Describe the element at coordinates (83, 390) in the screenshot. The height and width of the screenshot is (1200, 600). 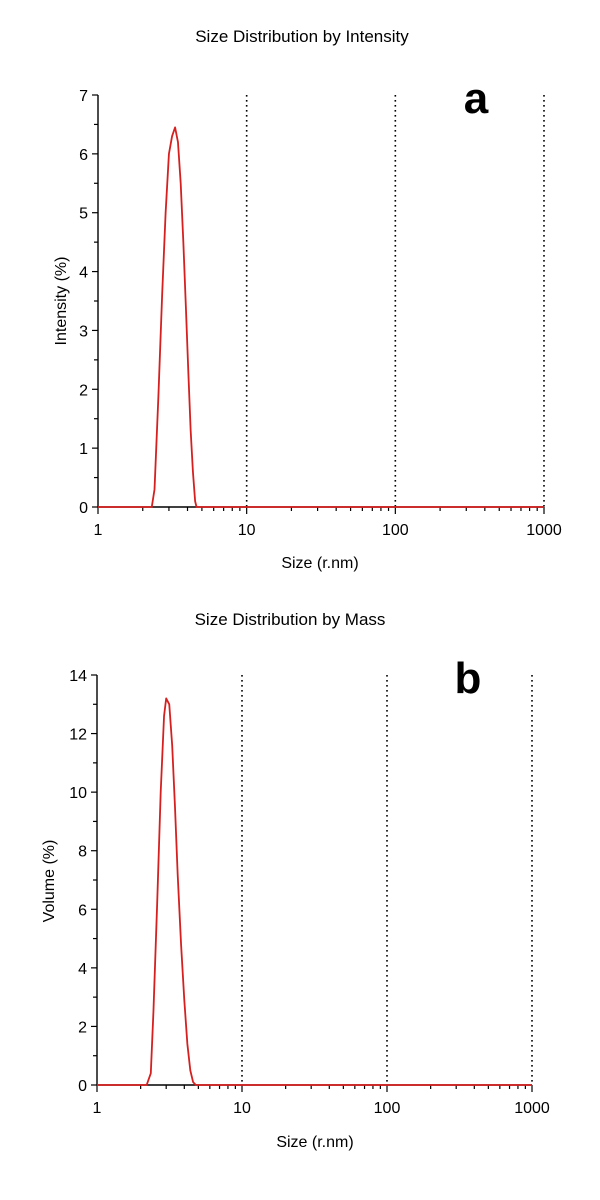
I see `panel-a-y-tick-label-2: 2` at that location.